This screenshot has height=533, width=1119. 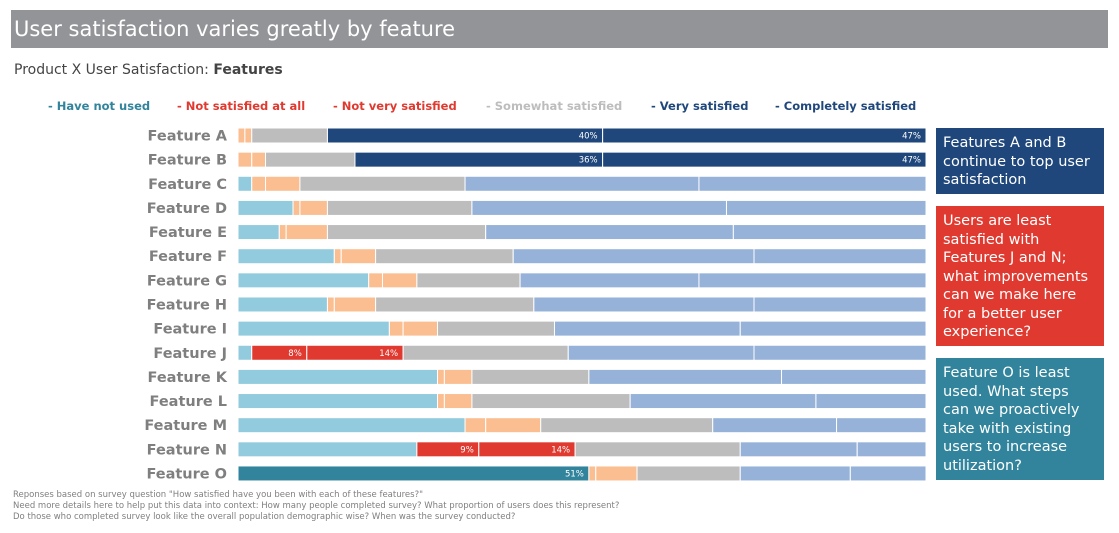 I want to click on bar-feature-d-completely-satisfied, so click(x=826, y=207).